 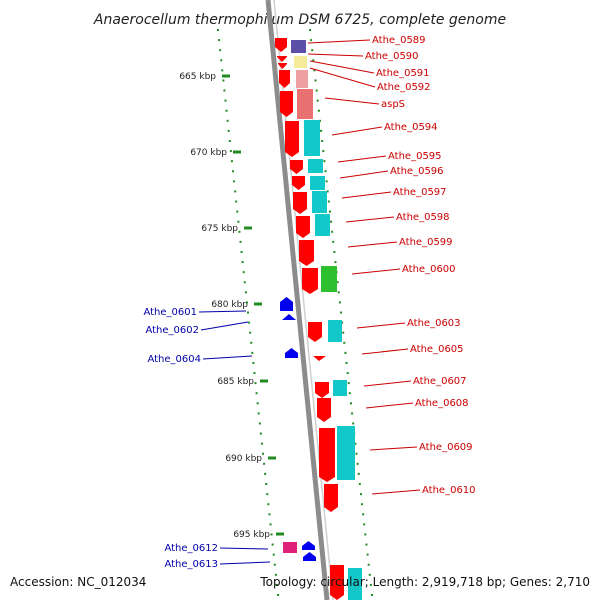 I want to click on cds-box-green, so click(x=329, y=279).